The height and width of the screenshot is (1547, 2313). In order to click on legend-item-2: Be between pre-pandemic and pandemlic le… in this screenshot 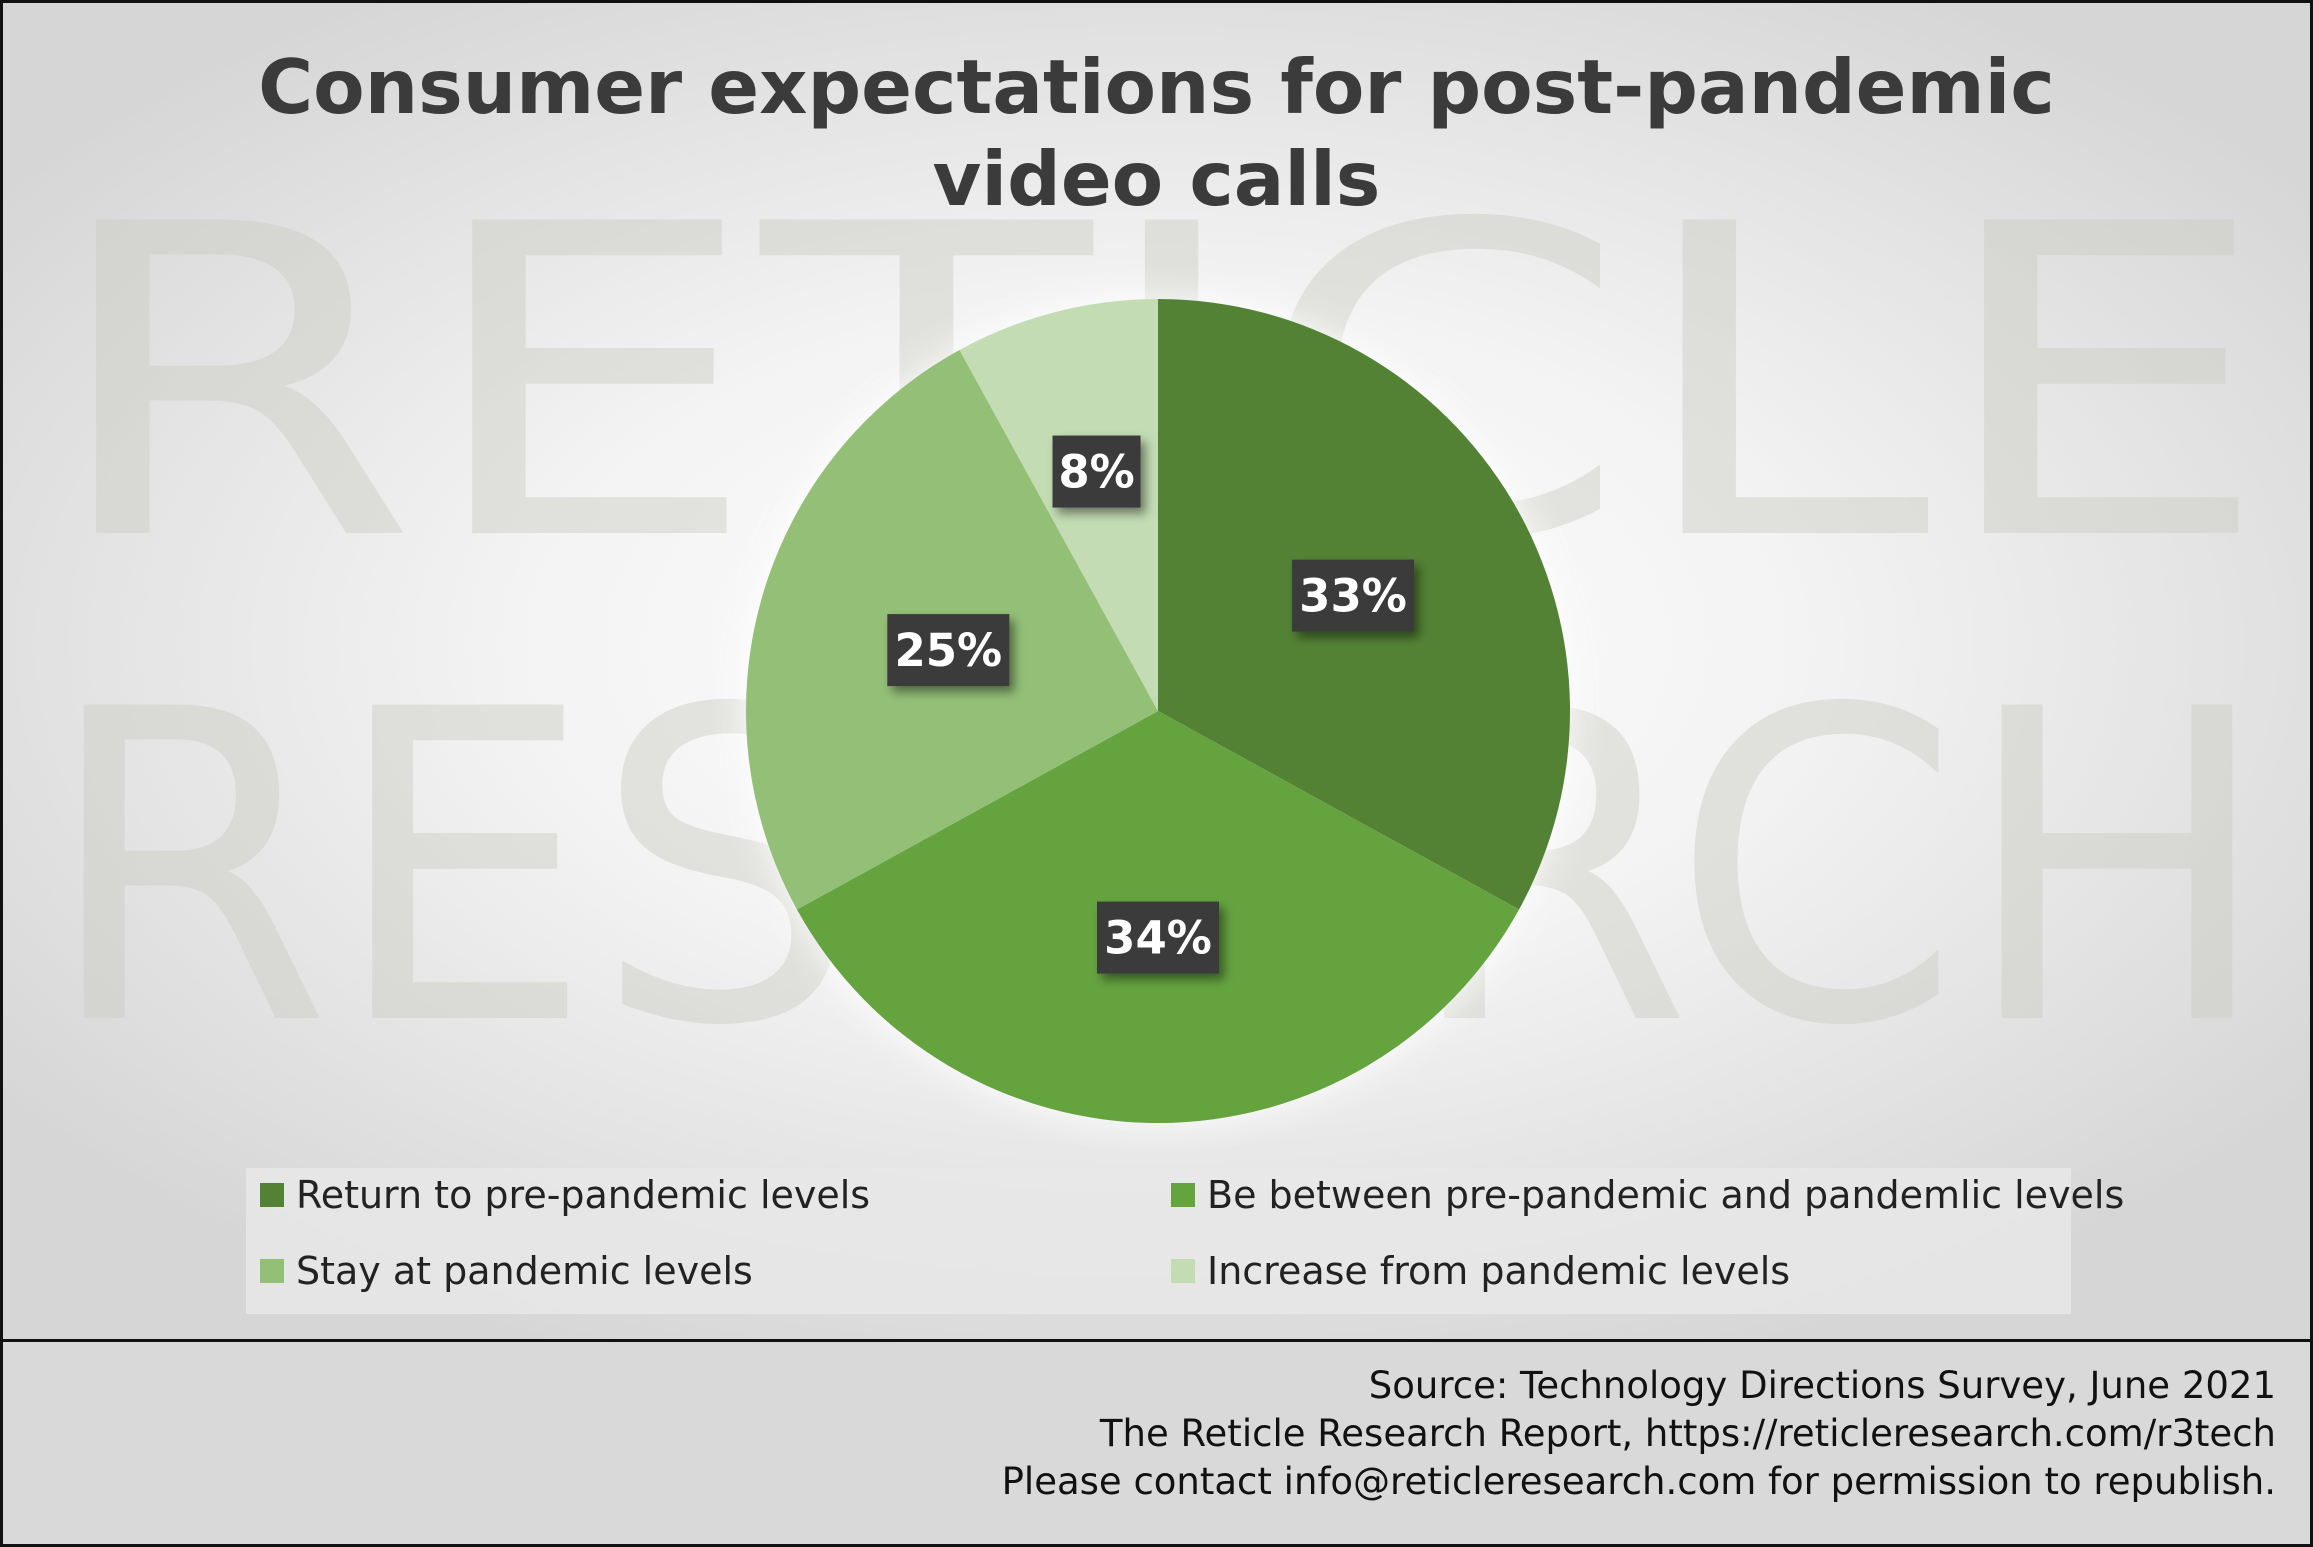, I will do `click(1647, 1195)`.